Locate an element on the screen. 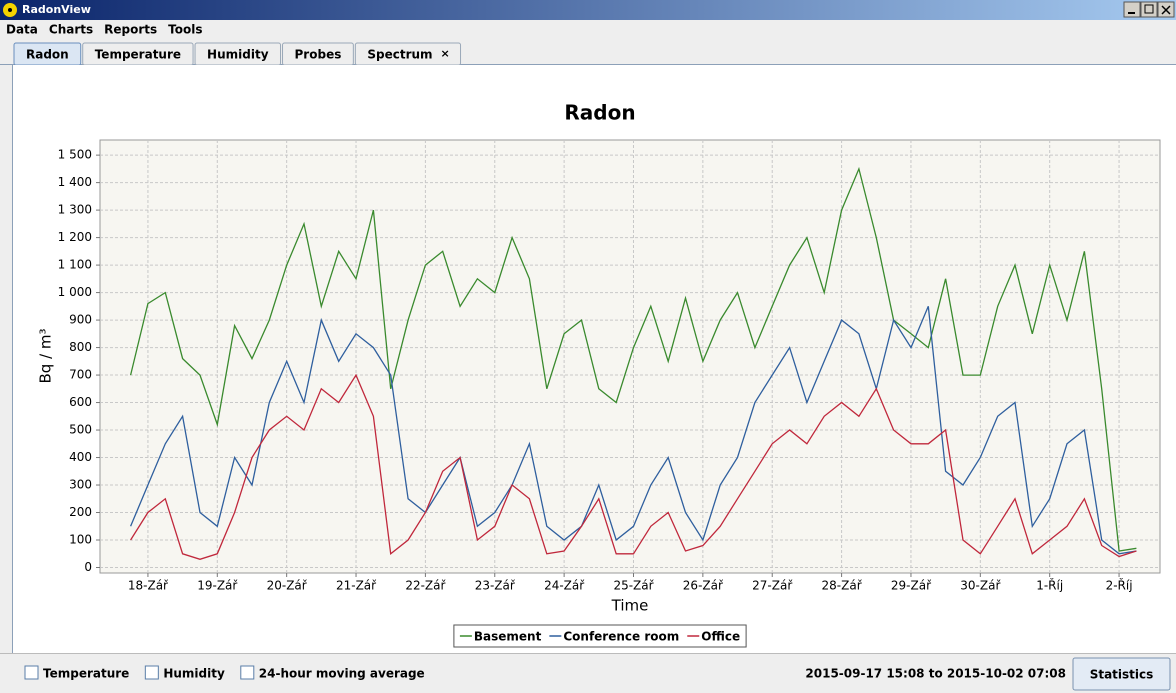 The image size is (1176, 693). checkbox-label: 24-hour moving average is located at coordinates (342, 674).